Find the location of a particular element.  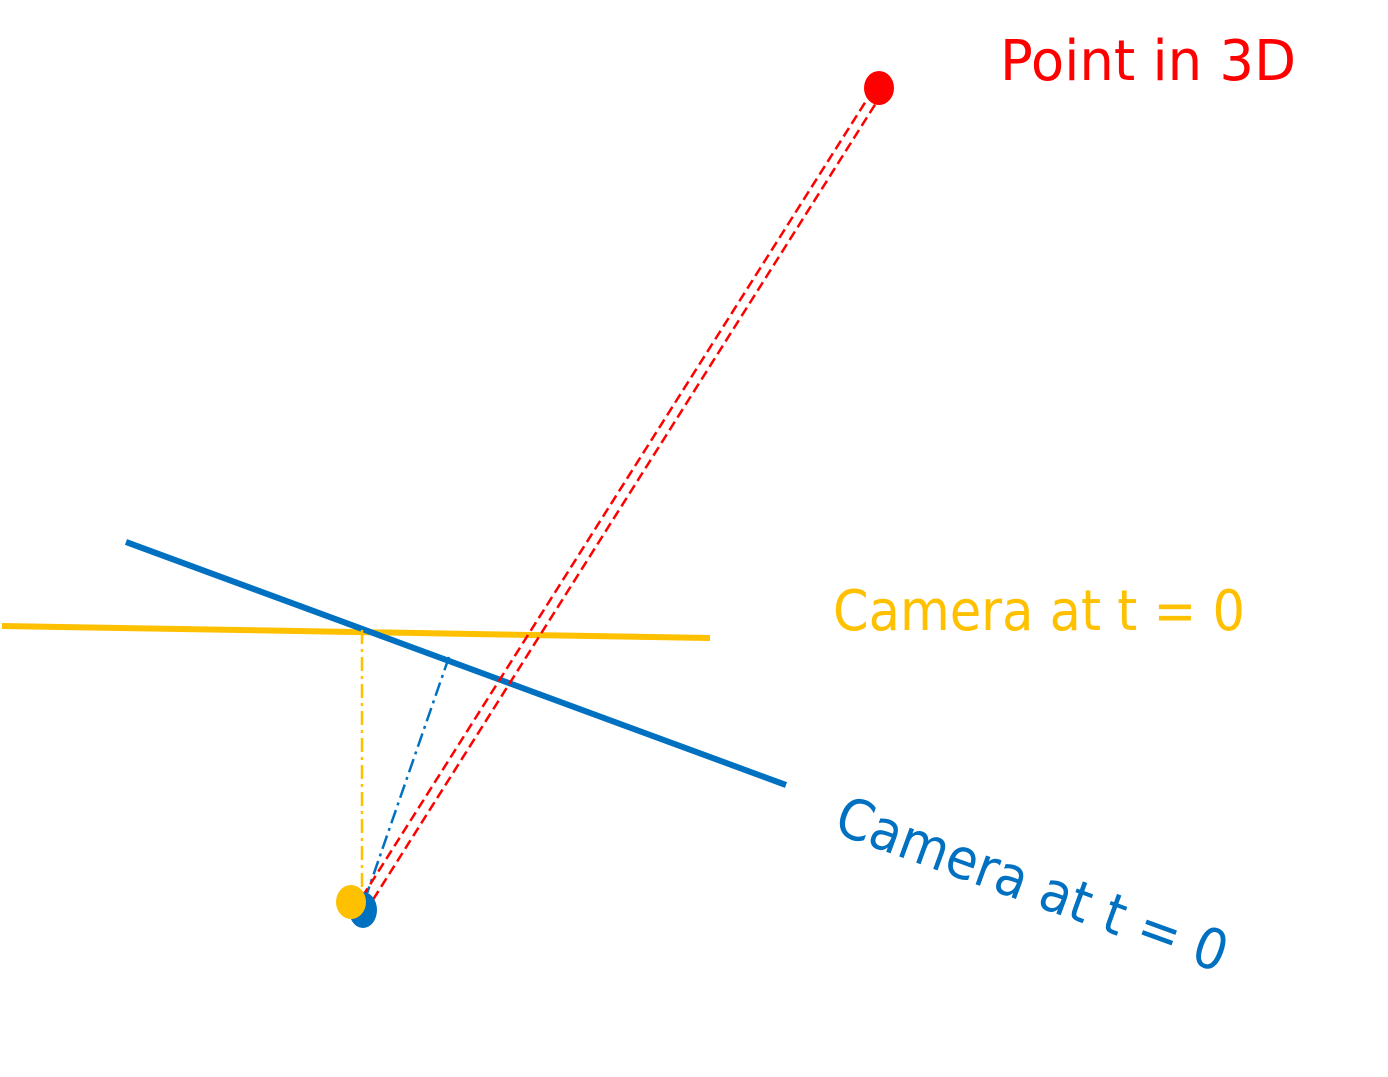

camera-b-image-plane is located at coordinates (456, 663).